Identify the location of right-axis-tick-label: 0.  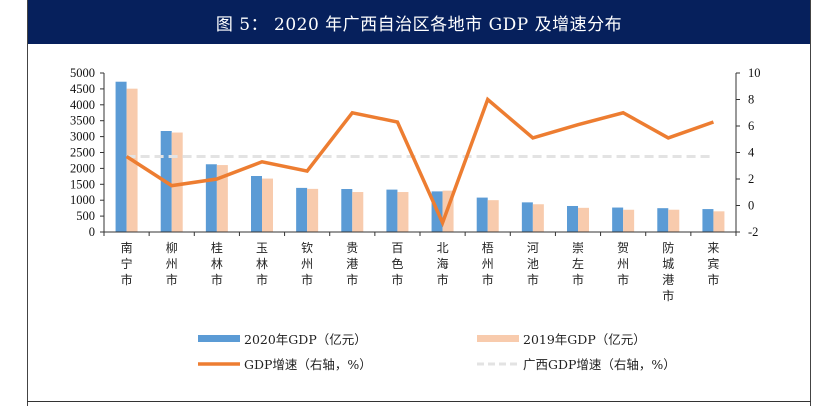
(751, 206).